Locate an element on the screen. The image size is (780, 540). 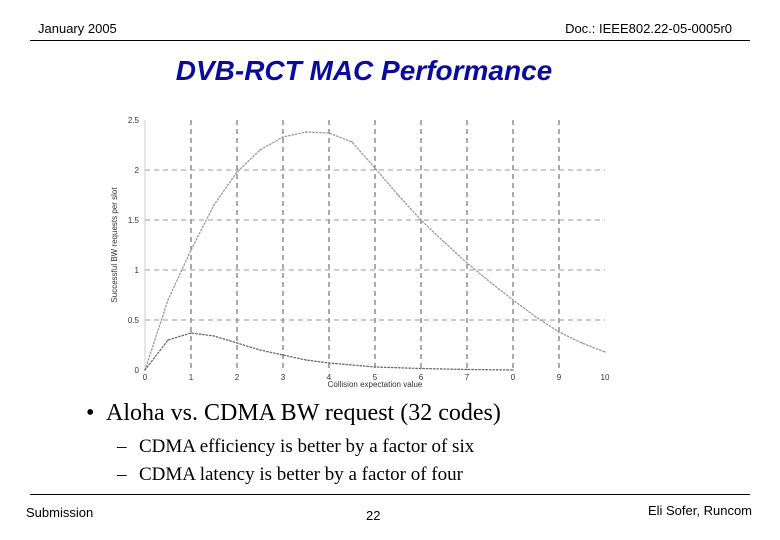
y-tick-label: 1.5 is located at coordinates (134, 220).